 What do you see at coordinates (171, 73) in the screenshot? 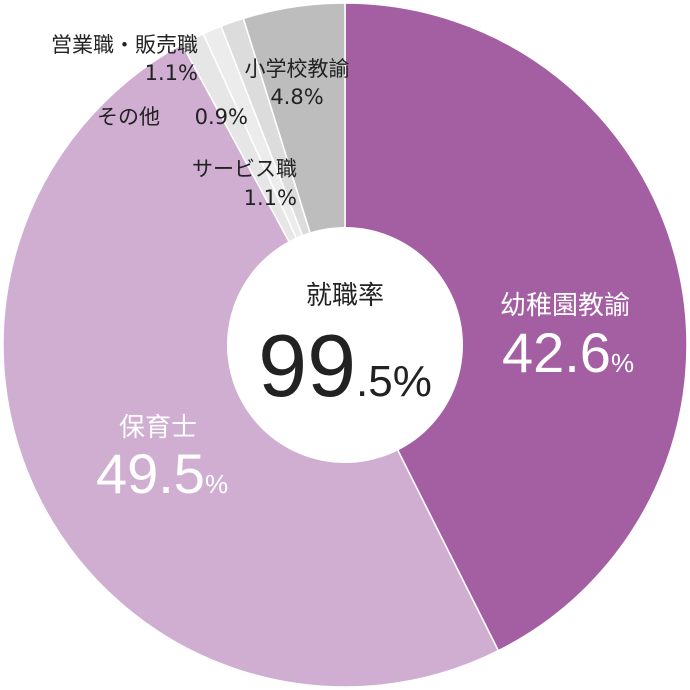
I see `value-sales: 1.1%` at bounding box center [171, 73].